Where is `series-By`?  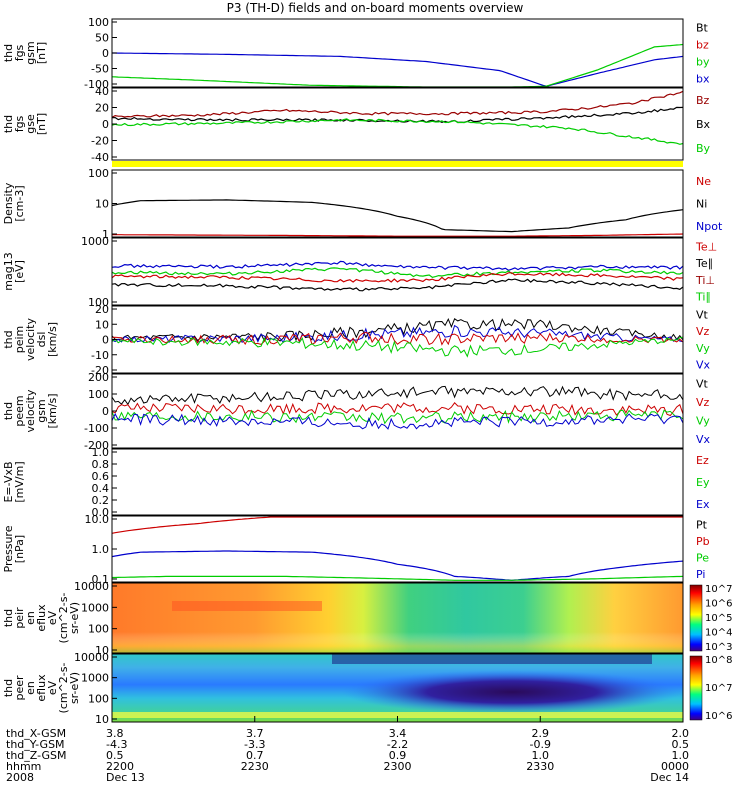
series-By is located at coordinates (397, 131).